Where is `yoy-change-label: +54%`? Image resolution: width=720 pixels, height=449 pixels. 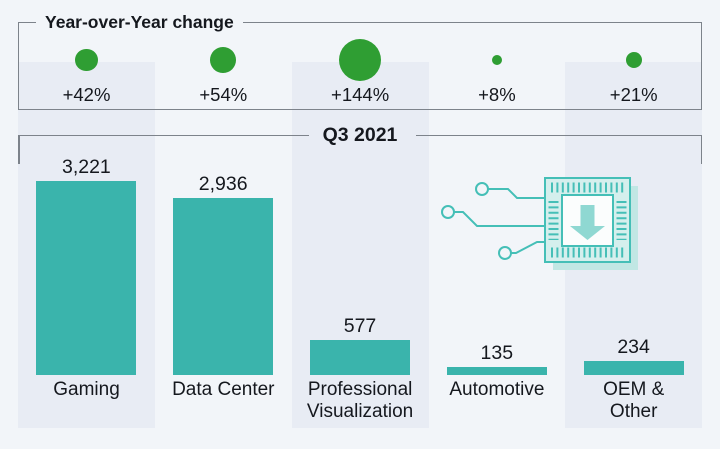
yoy-change-label: +54% is located at coordinates (223, 94).